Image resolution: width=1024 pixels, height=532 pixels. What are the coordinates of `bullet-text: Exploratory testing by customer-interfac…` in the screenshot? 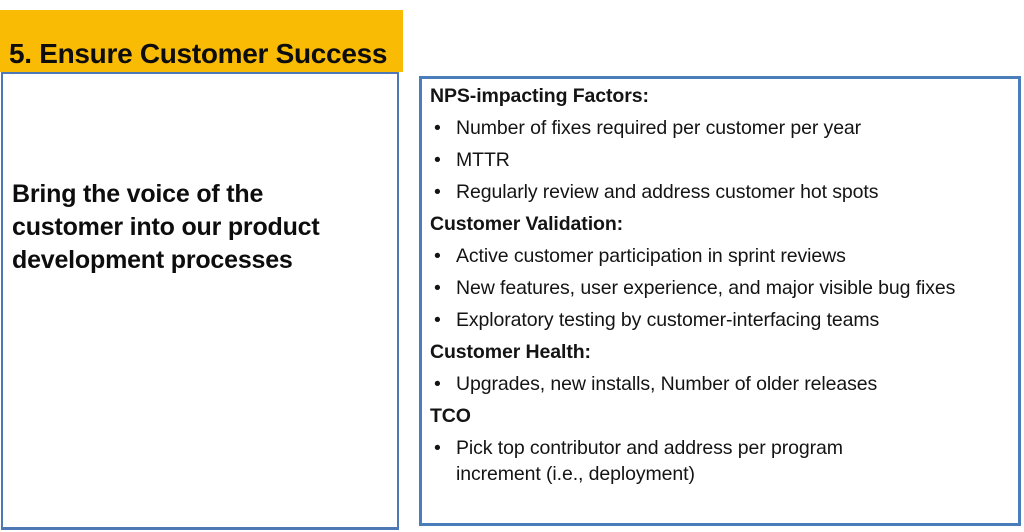 It's located at (668, 320).